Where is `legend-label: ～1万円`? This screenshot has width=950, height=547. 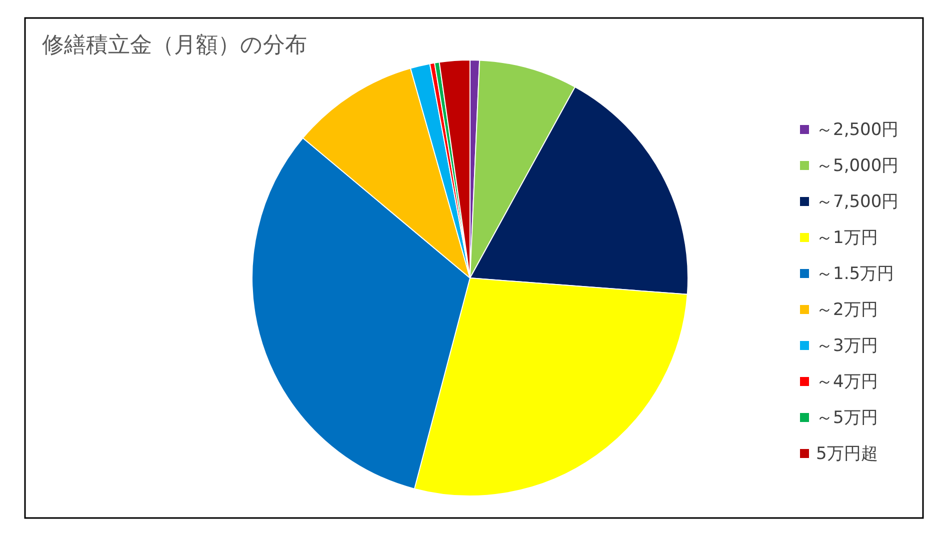 legend-label: ～1万円 is located at coordinates (847, 238).